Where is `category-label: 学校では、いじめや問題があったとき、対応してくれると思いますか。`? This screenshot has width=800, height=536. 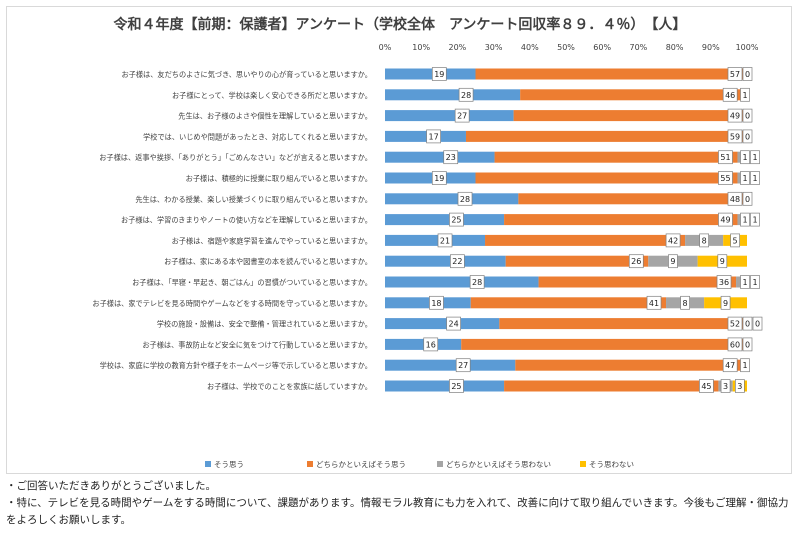 category-label: 学校では、いじめや問題があったとき、対応してくれると思いますか。 is located at coordinates (257, 136).